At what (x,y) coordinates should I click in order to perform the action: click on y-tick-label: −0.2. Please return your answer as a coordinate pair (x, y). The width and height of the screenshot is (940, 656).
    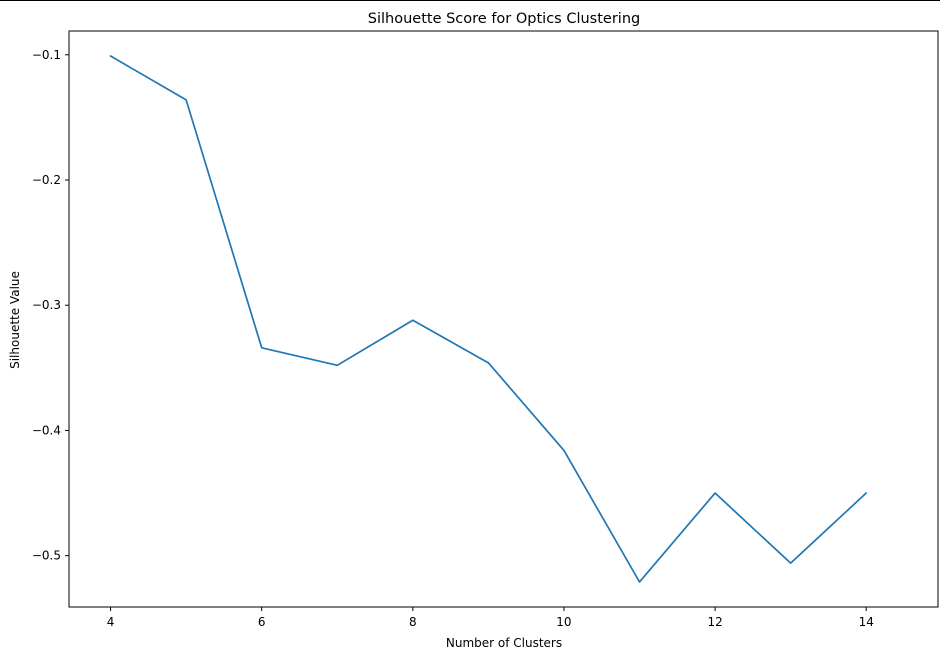
    Looking at the image, I should click on (46, 180).